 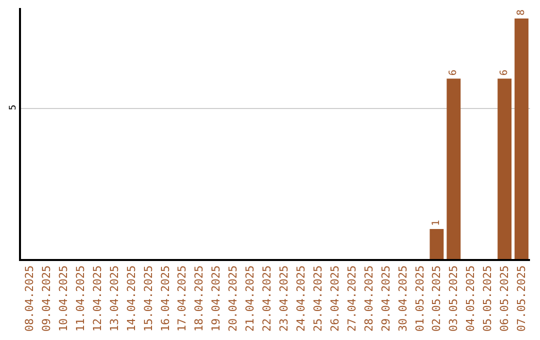 What do you see at coordinates (29, 298) in the screenshot?
I see `x-tick-label: 08.04.2025` at bounding box center [29, 298].